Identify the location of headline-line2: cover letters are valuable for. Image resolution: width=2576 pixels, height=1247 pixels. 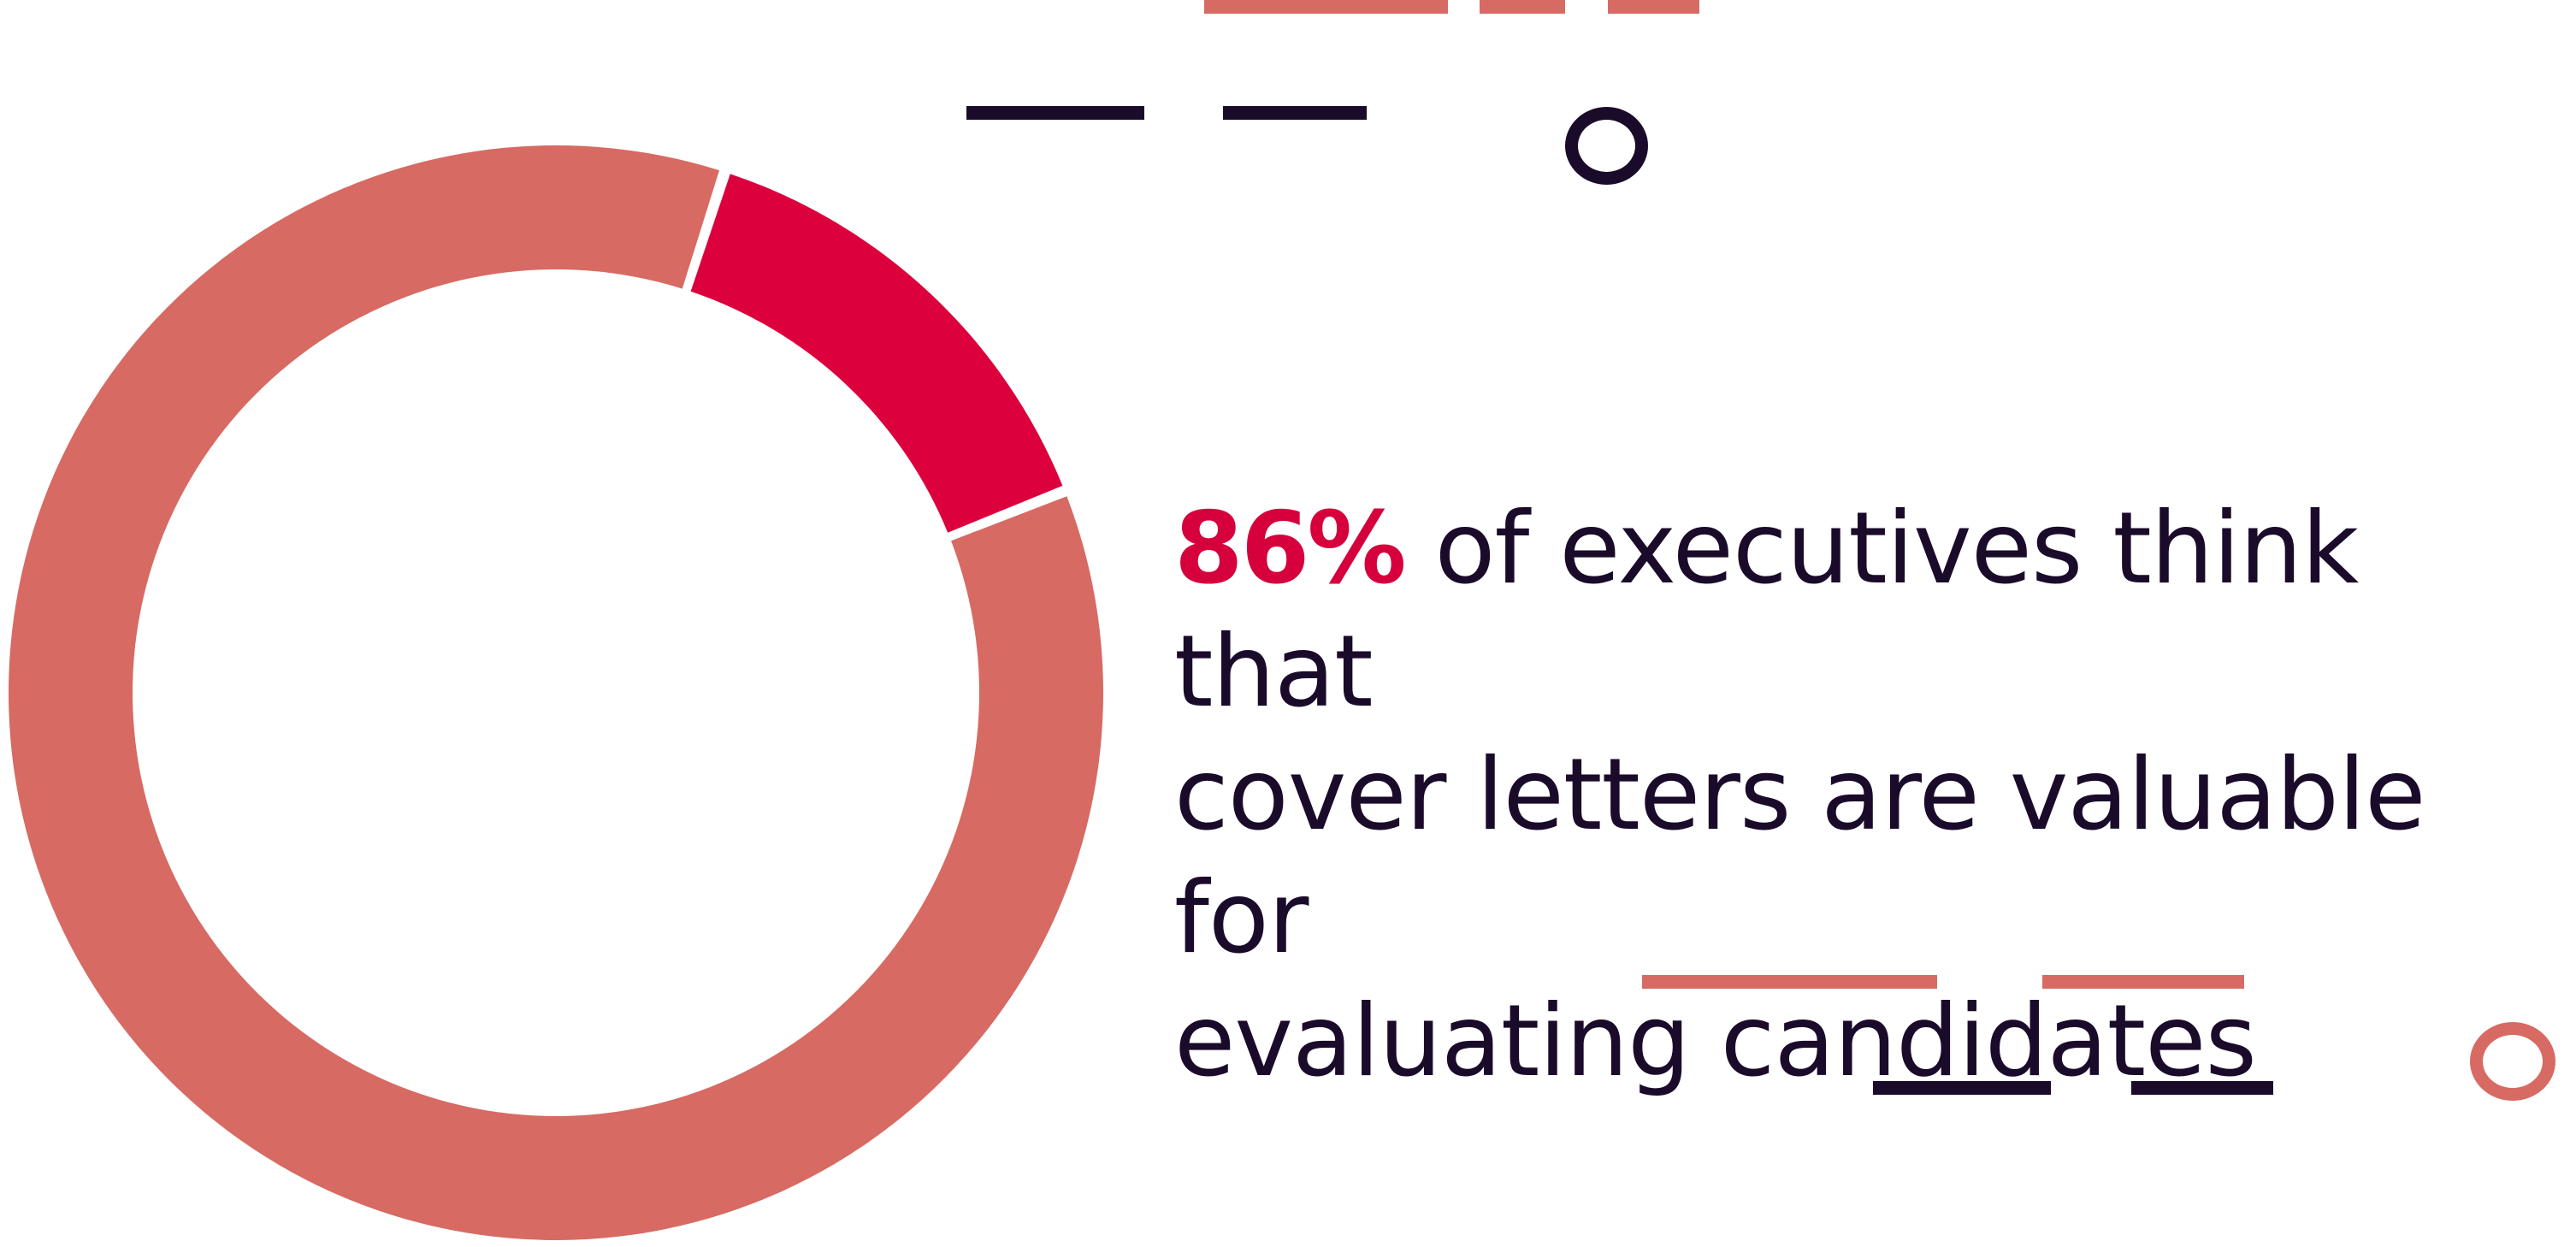
(1800, 856).